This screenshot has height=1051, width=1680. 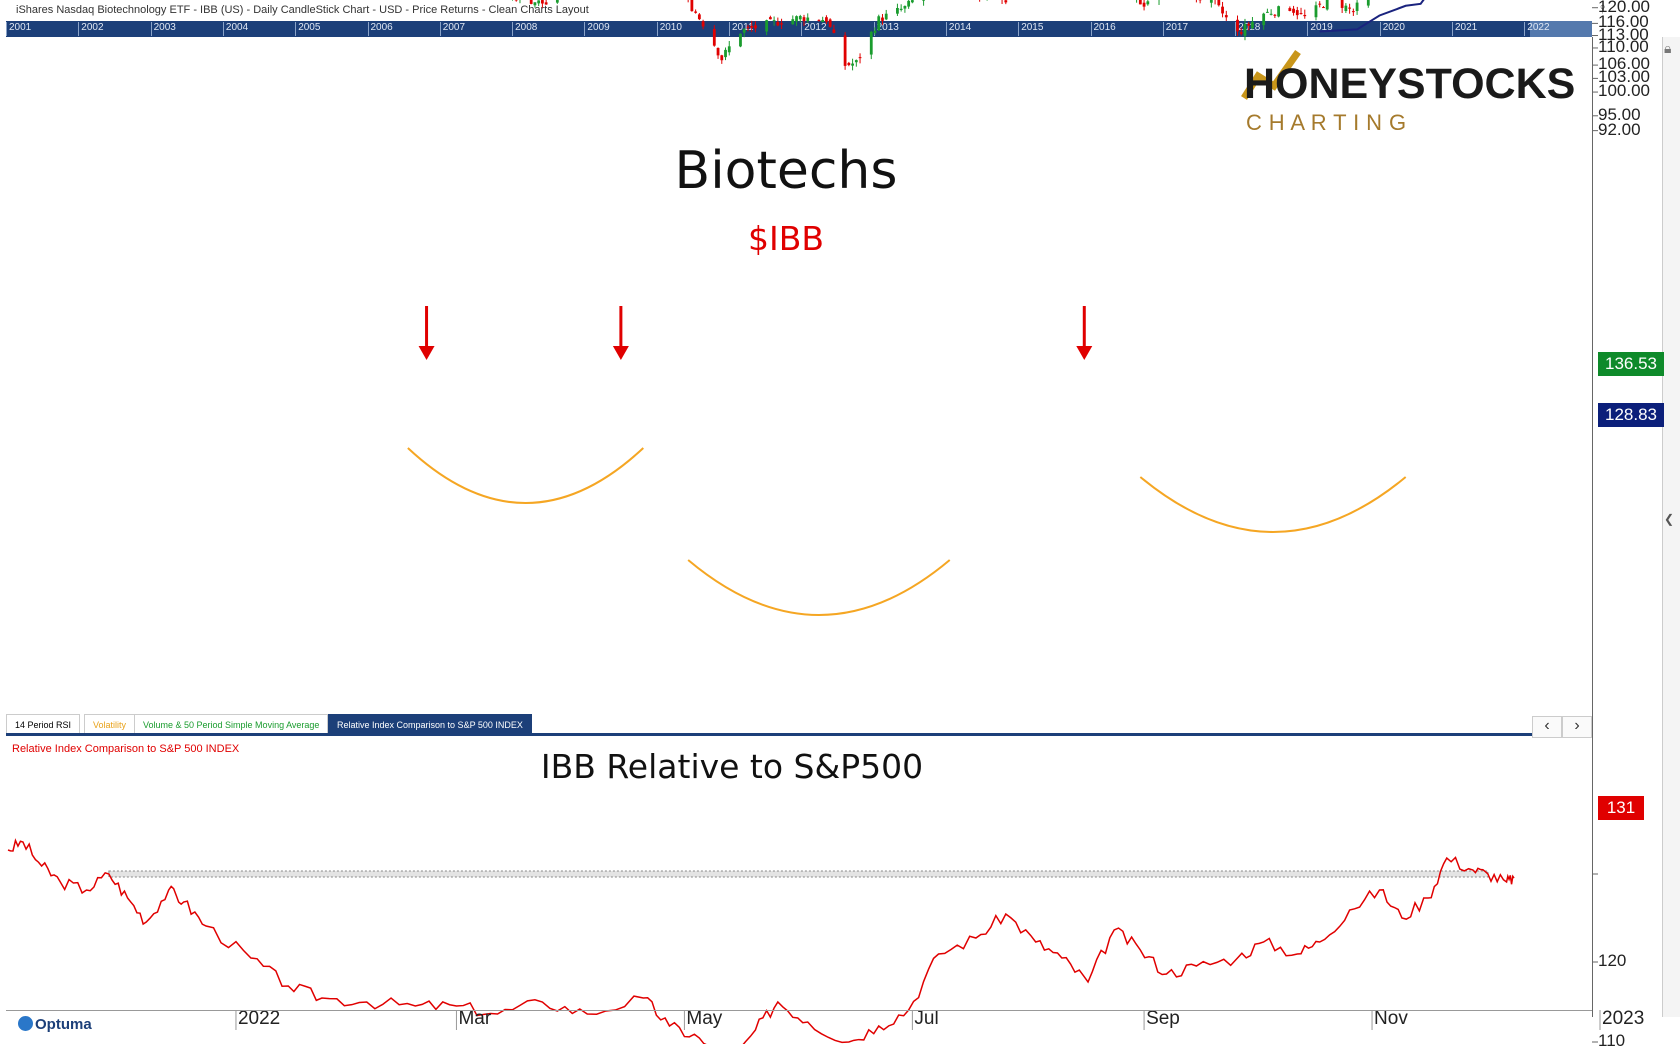 I want to click on logo-mark: HONEYSTOCKS C H A R T I N G, so click(x=1406, y=91).